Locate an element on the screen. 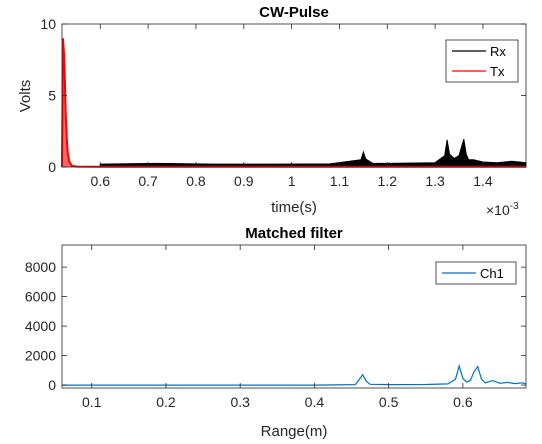  chart1-x-exponent: ×10⁻³ is located at coordinates (502, 209).